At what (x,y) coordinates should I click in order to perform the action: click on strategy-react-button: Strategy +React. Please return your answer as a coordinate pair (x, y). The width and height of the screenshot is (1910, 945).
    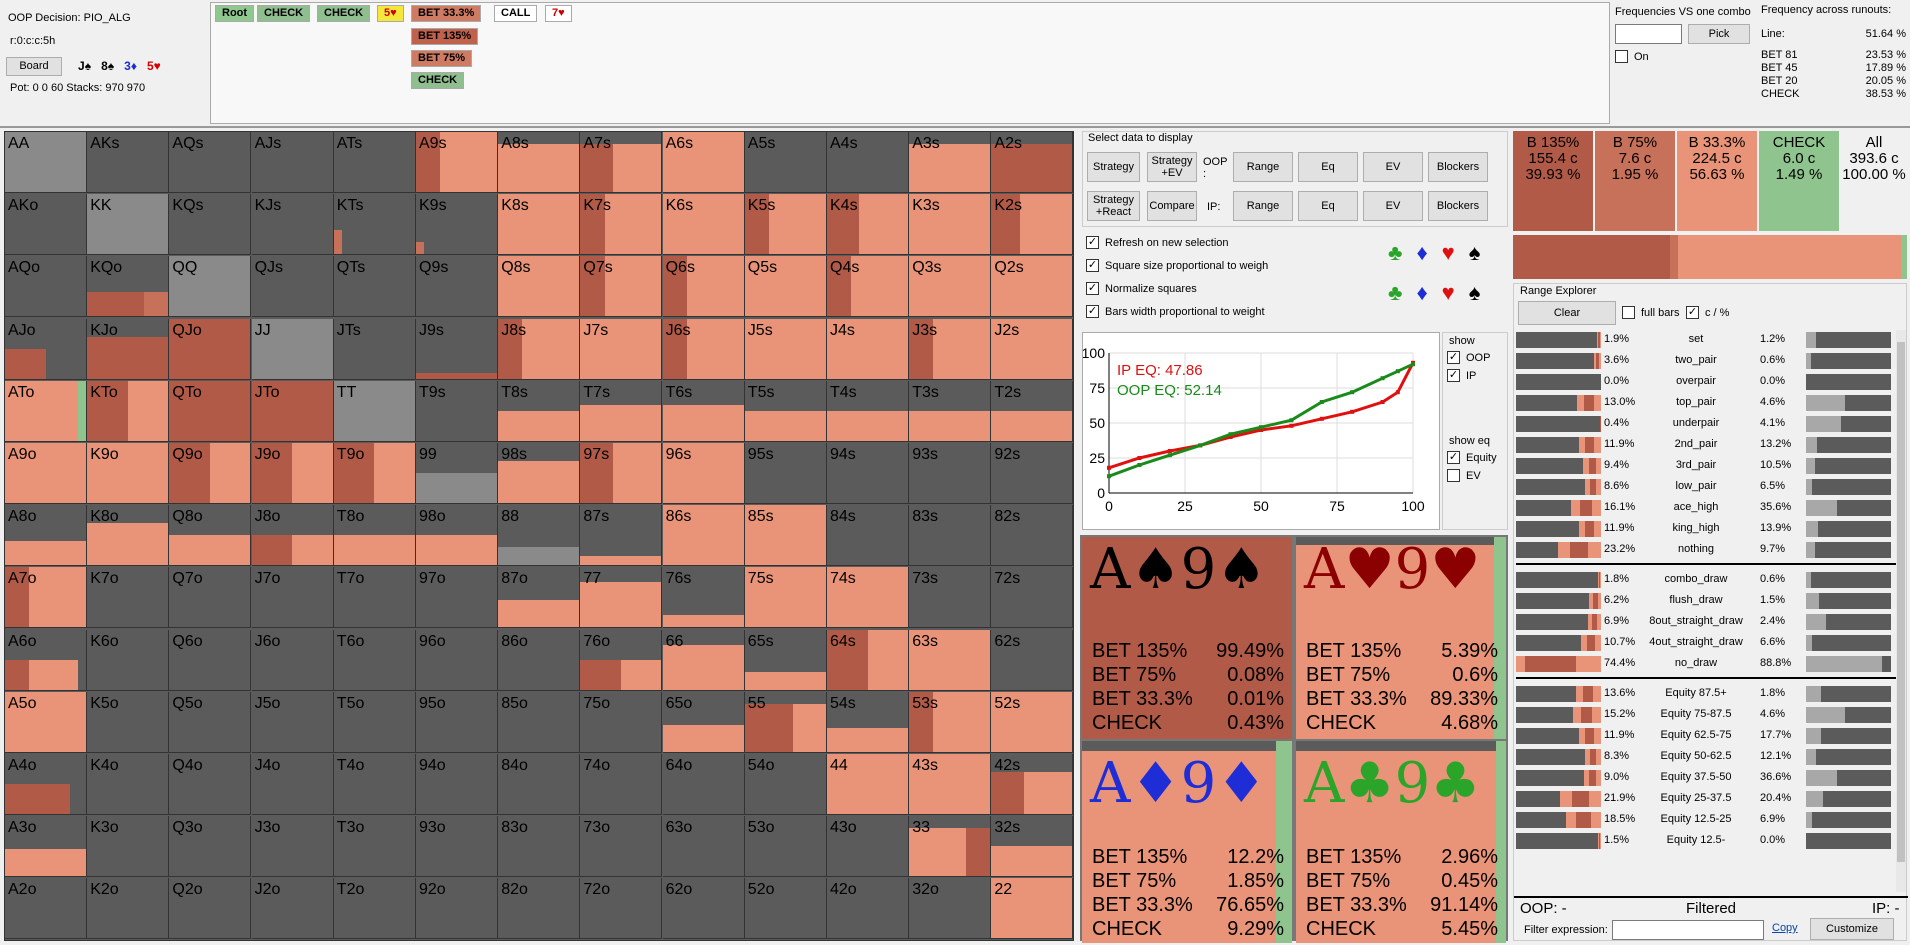
    Looking at the image, I should click on (1113, 206).